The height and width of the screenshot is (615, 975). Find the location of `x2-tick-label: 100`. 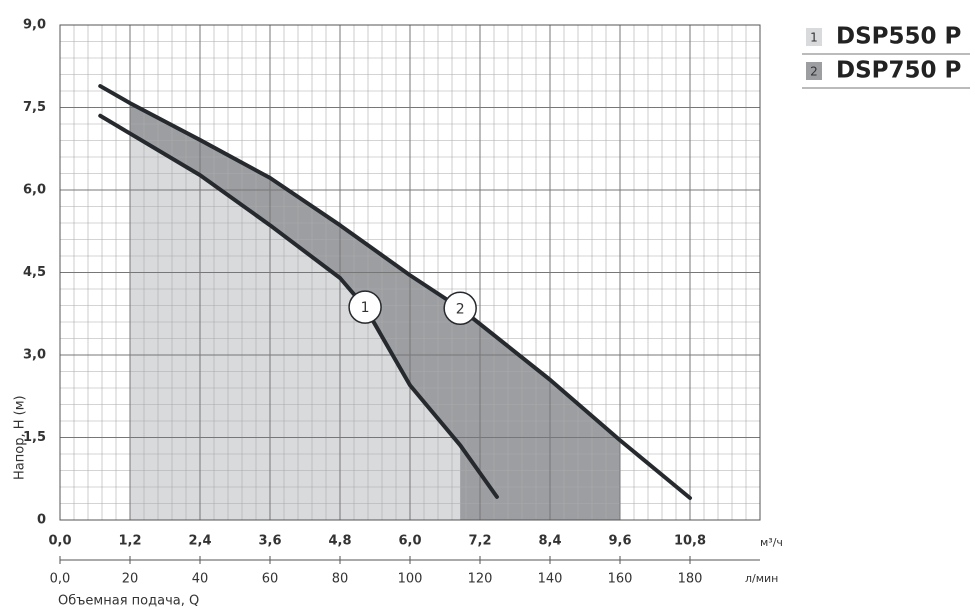

x2-tick-label: 100 is located at coordinates (410, 579).